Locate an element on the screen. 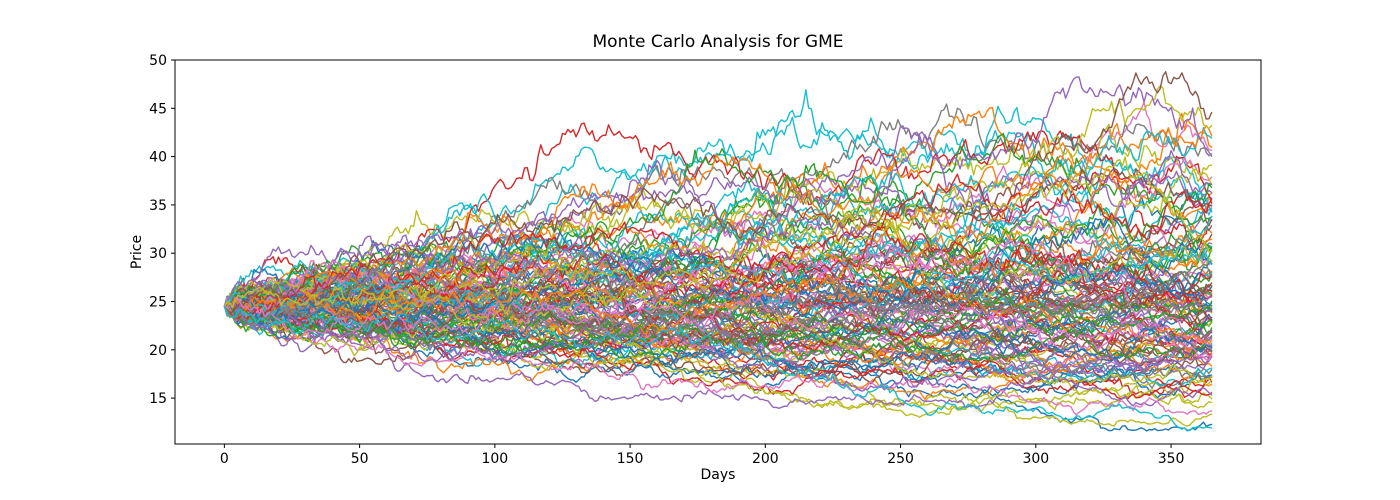 This screenshot has width=1400, height=500. y-tick-label: 30 is located at coordinates (158, 254).